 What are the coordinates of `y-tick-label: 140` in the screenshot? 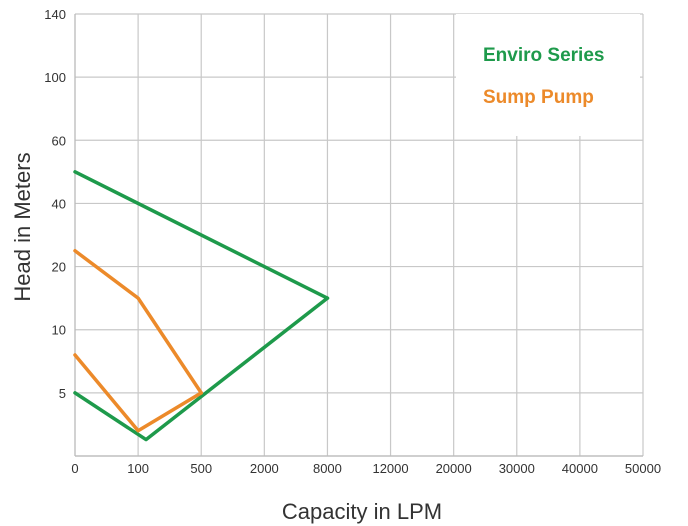 It's located at (55, 14).